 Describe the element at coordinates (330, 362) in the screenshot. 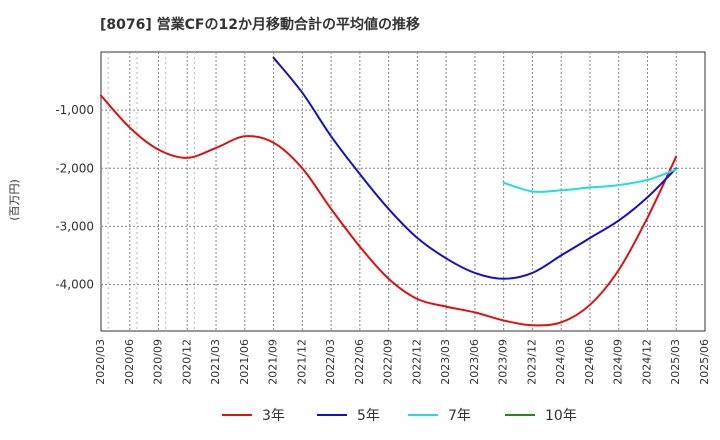

I see `x-tick-label: 2022/03` at that location.